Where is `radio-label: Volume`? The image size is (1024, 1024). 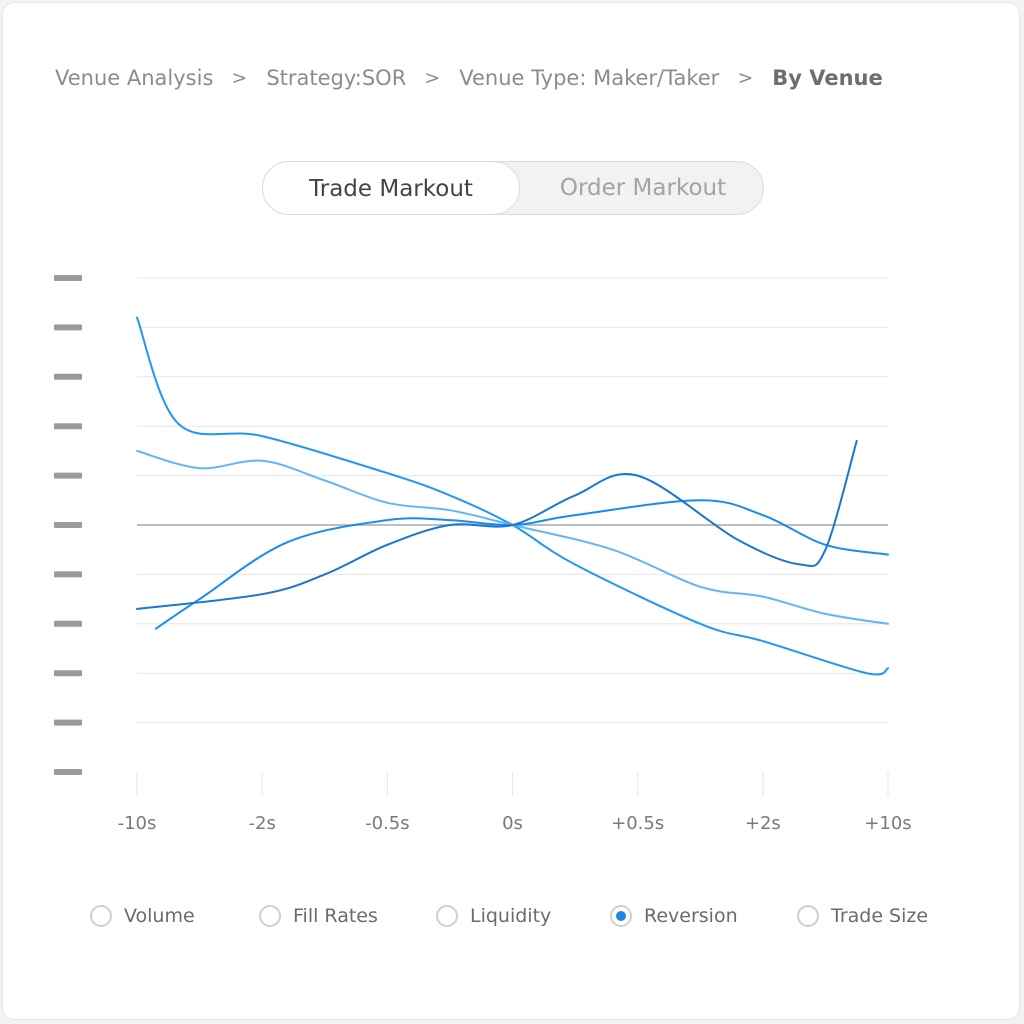 radio-label: Volume is located at coordinates (159, 916).